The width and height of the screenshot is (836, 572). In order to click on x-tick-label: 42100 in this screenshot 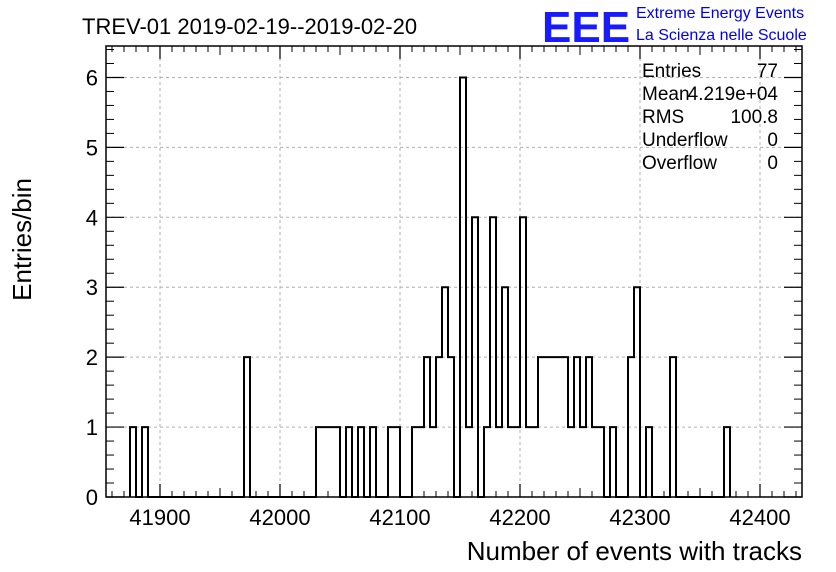, I will do `click(399, 517)`.